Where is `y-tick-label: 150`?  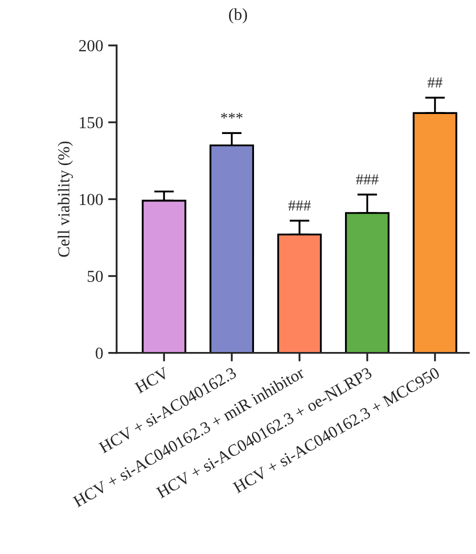
y-tick-label: 150 is located at coordinates (91, 122).